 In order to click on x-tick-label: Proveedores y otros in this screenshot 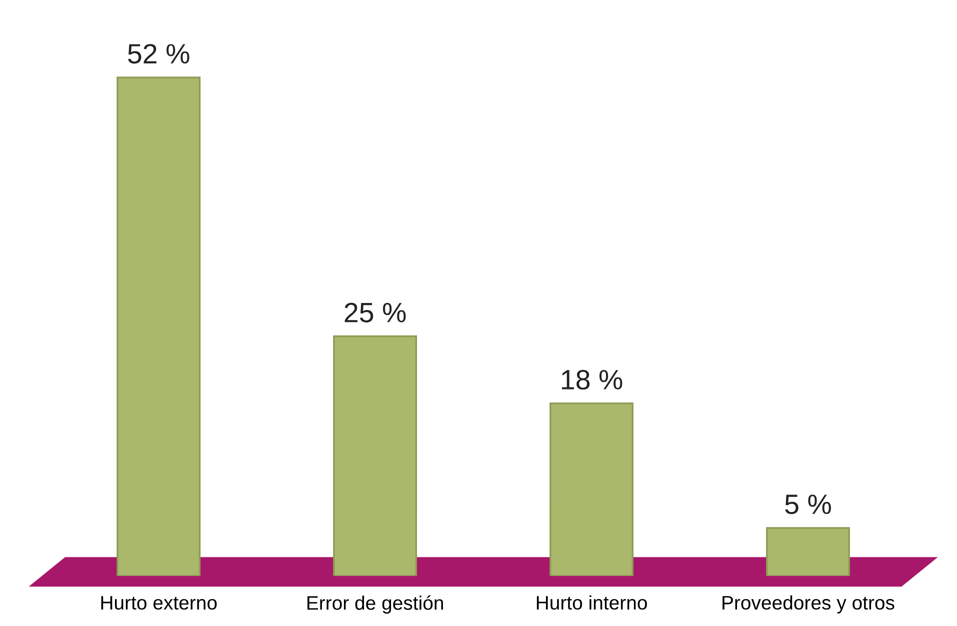, I will do `click(808, 604)`.